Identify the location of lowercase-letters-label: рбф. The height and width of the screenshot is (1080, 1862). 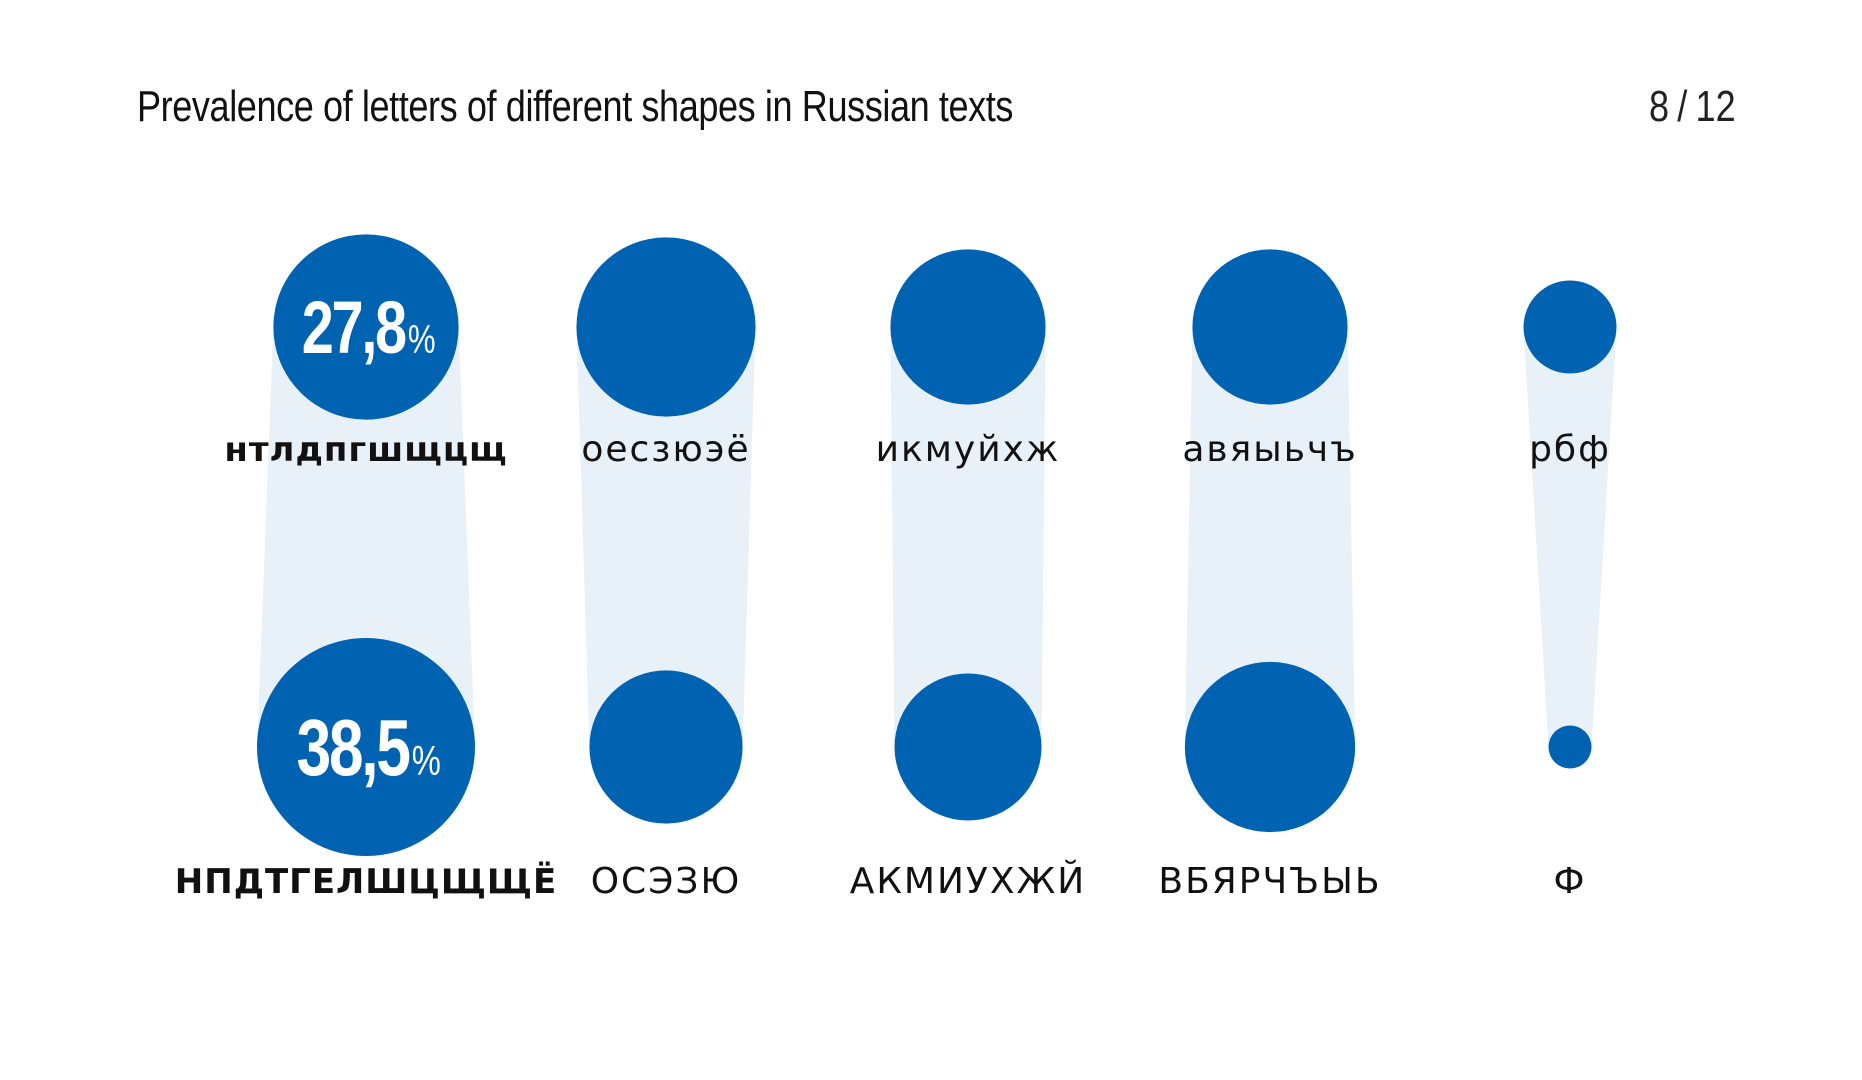
(1570, 449).